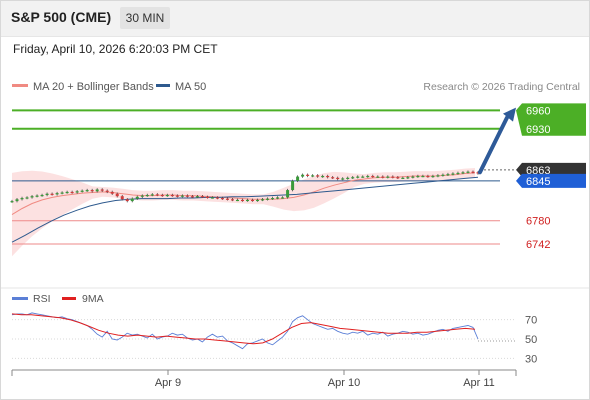 The image size is (590, 400). Describe the element at coordinates (538, 171) in the screenshot. I see `last-price-tag: 6863` at that location.